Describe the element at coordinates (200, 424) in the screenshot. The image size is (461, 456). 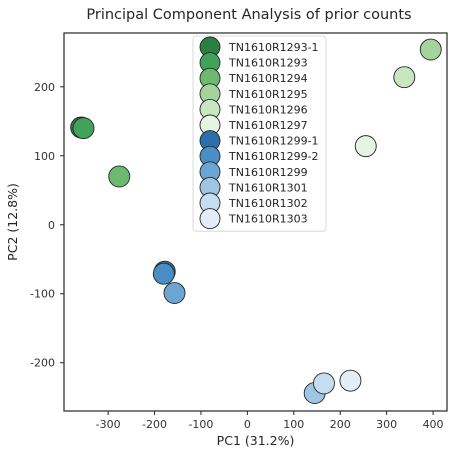
I see `x-tick-label: -100` at that location.